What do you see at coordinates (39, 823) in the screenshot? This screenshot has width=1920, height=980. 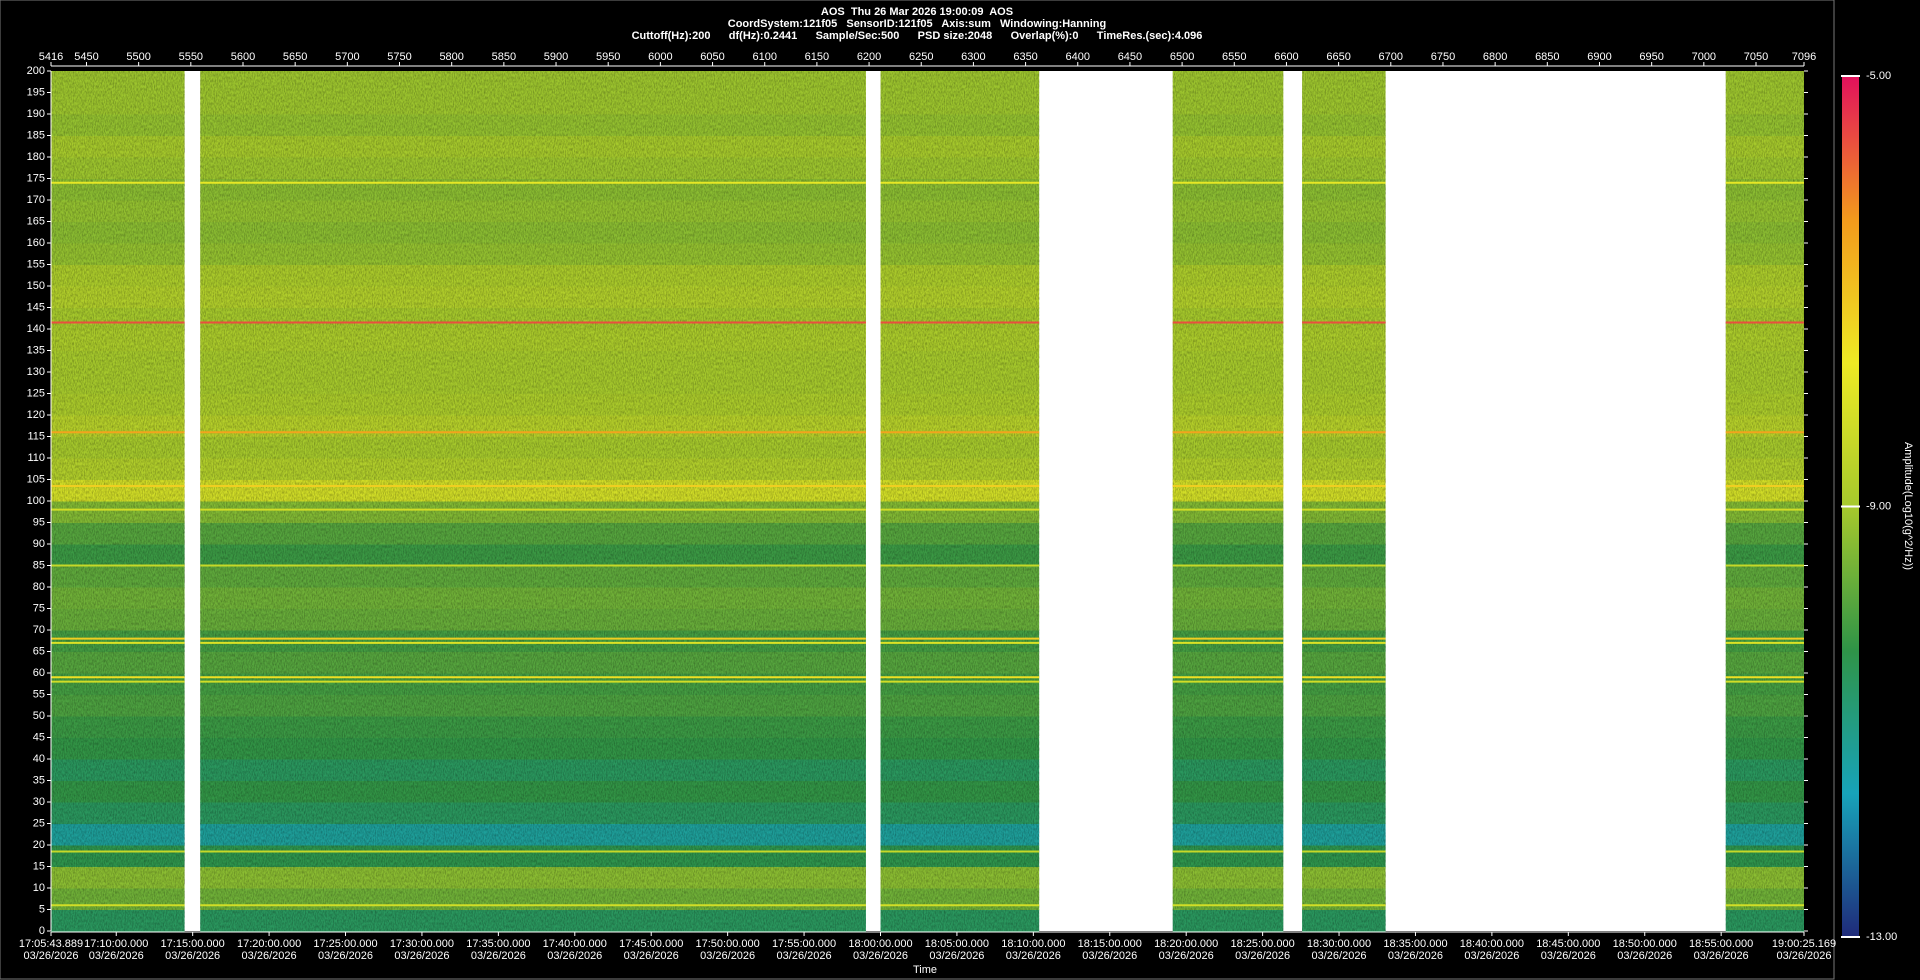 I see `y-tick-label: 25` at bounding box center [39, 823].